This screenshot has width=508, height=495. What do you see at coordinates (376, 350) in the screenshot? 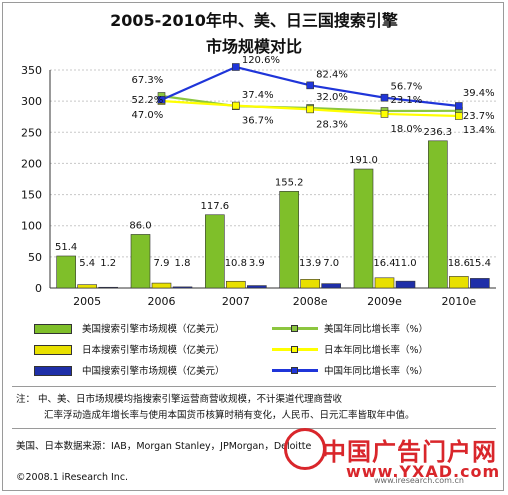
I see `legend-label-jp-line: 日本年同比增长率（%）` at bounding box center [376, 350].